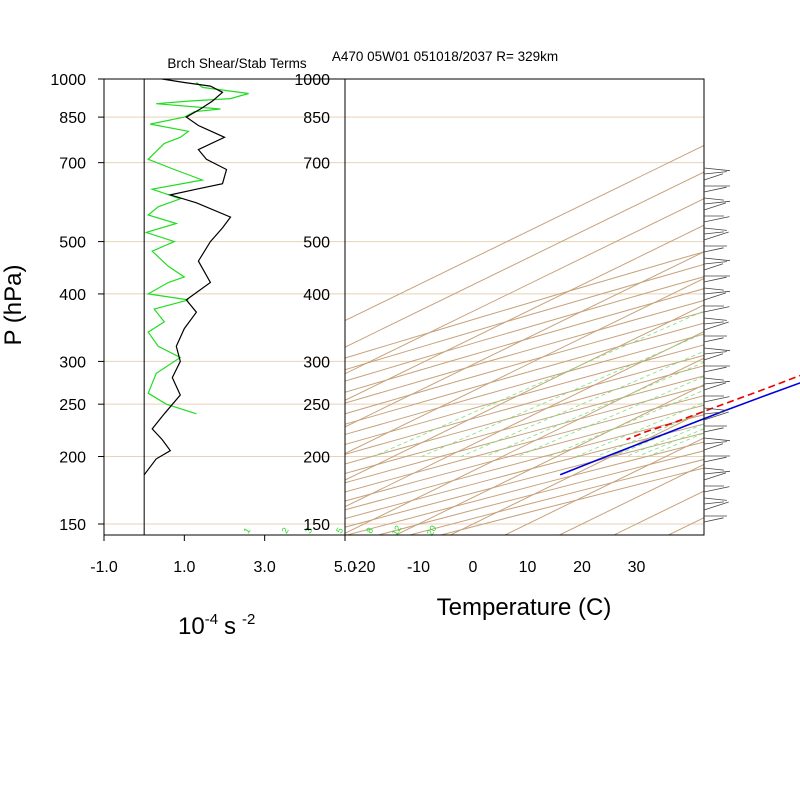 This screenshot has height=800, width=800. What do you see at coordinates (230, 626) in the screenshot?
I see `left-x-axis-unit: s` at bounding box center [230, 626].